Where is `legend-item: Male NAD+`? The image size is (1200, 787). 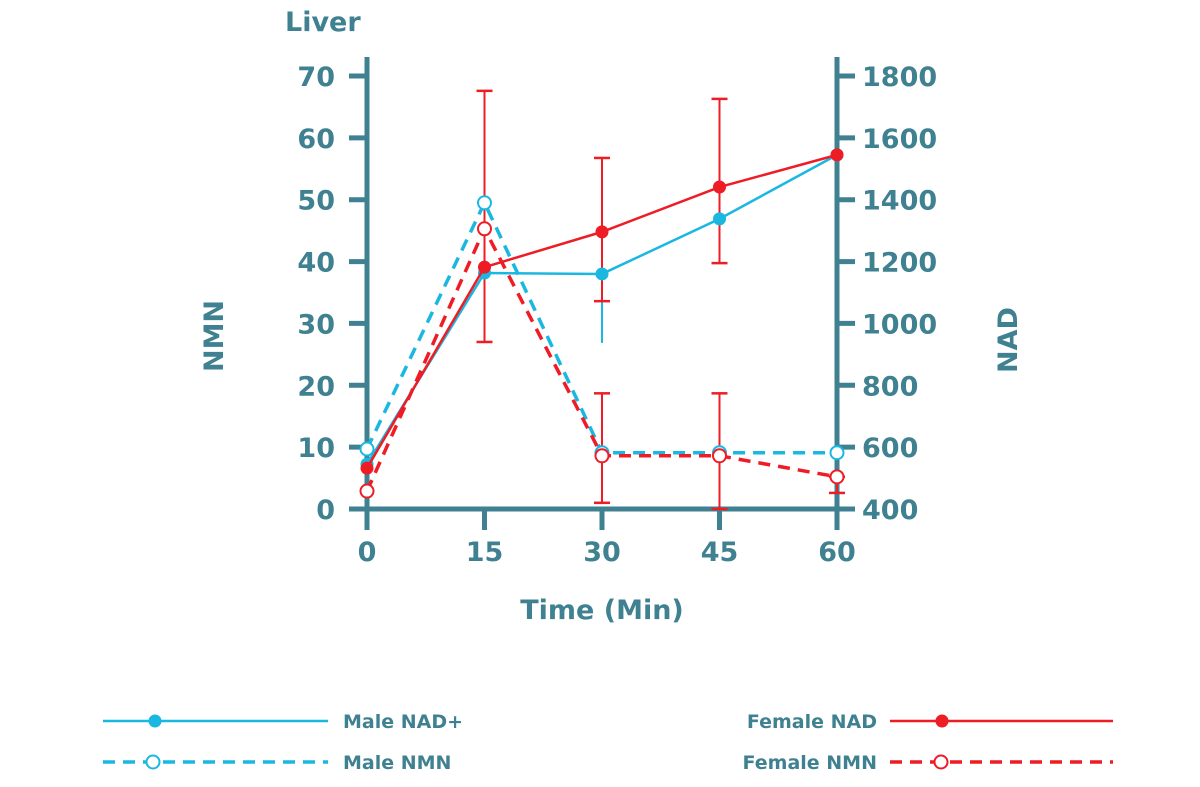 legend-item: Male NAD+ is located at coordinates (283, 722).